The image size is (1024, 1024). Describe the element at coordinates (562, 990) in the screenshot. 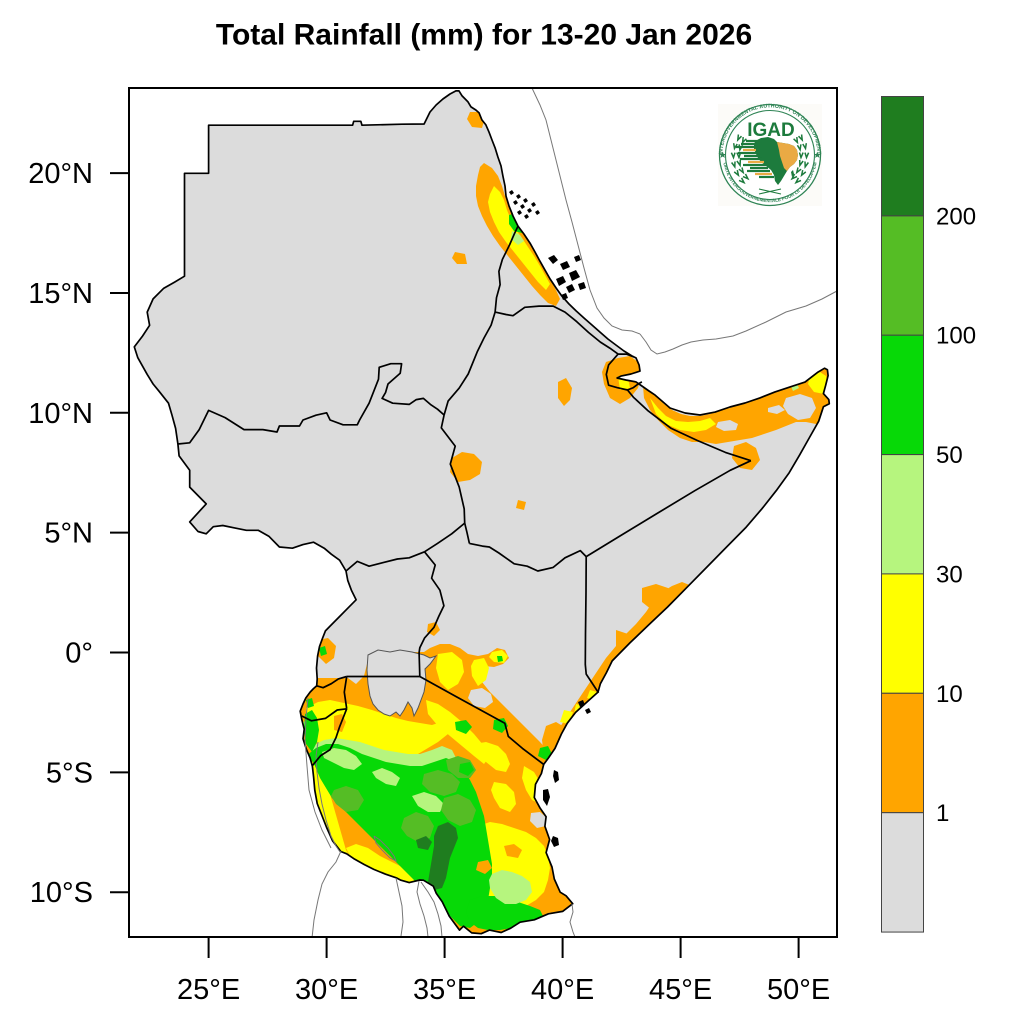

I see `svg-text: 40°E` at that location.